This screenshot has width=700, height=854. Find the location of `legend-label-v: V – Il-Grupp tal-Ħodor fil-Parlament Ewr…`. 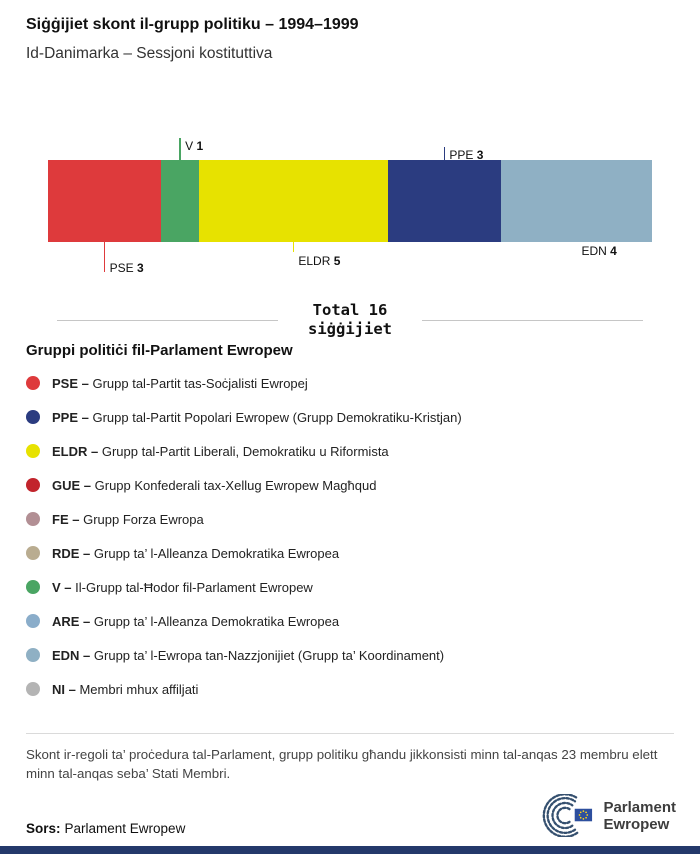

legend-label-v: V – Il-Grupp tal-Ħodor fil-Parlament Ewr… is located at coordinates (182, 587).